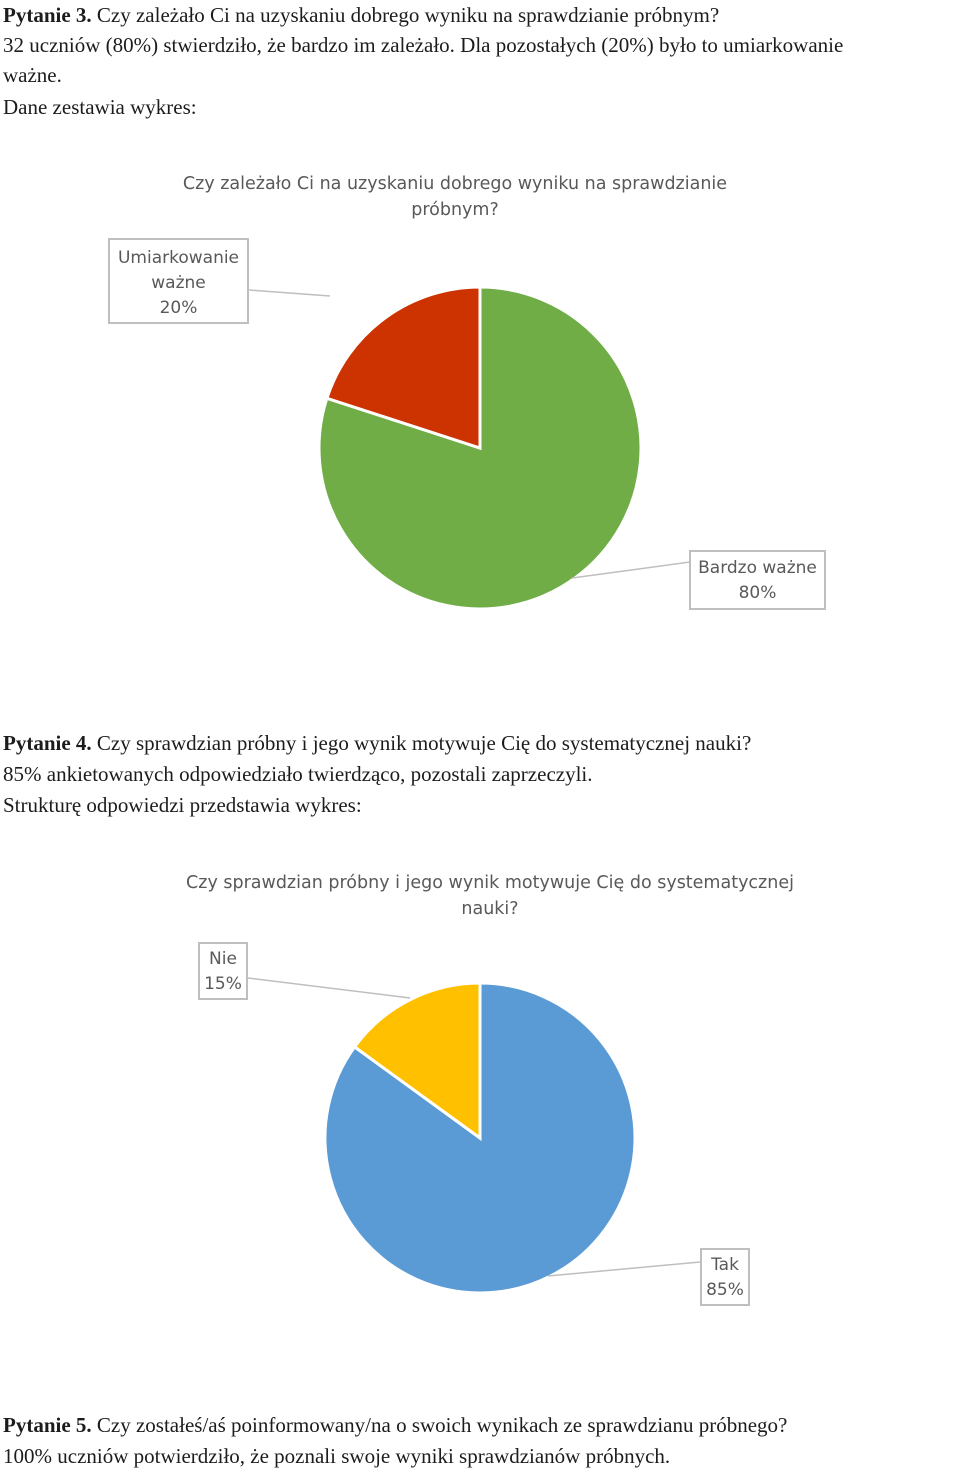 The height and width of the screenshot is (1472, 960). I want to click on chart1-slice-bardzo-wazne, so click(480, 448).